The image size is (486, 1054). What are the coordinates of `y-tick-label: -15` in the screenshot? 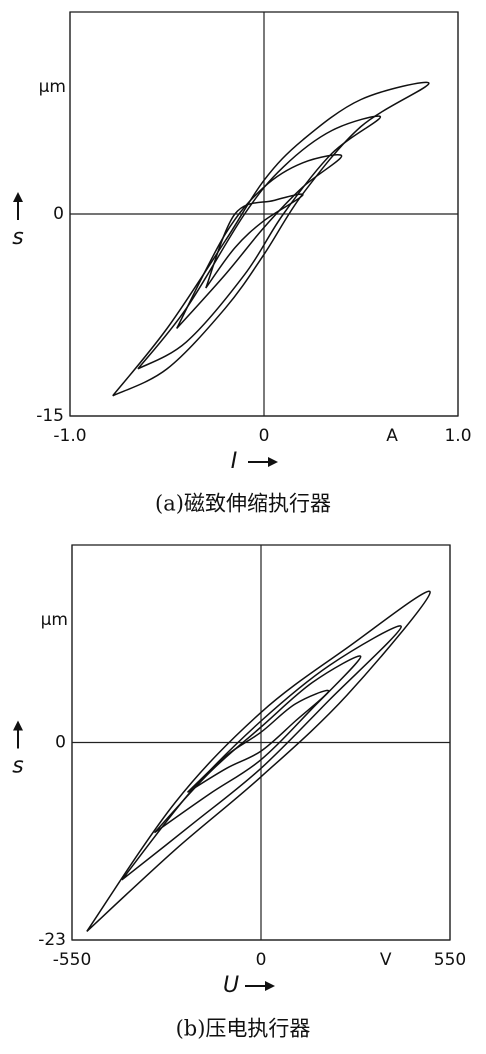 It's located at (50, 416).